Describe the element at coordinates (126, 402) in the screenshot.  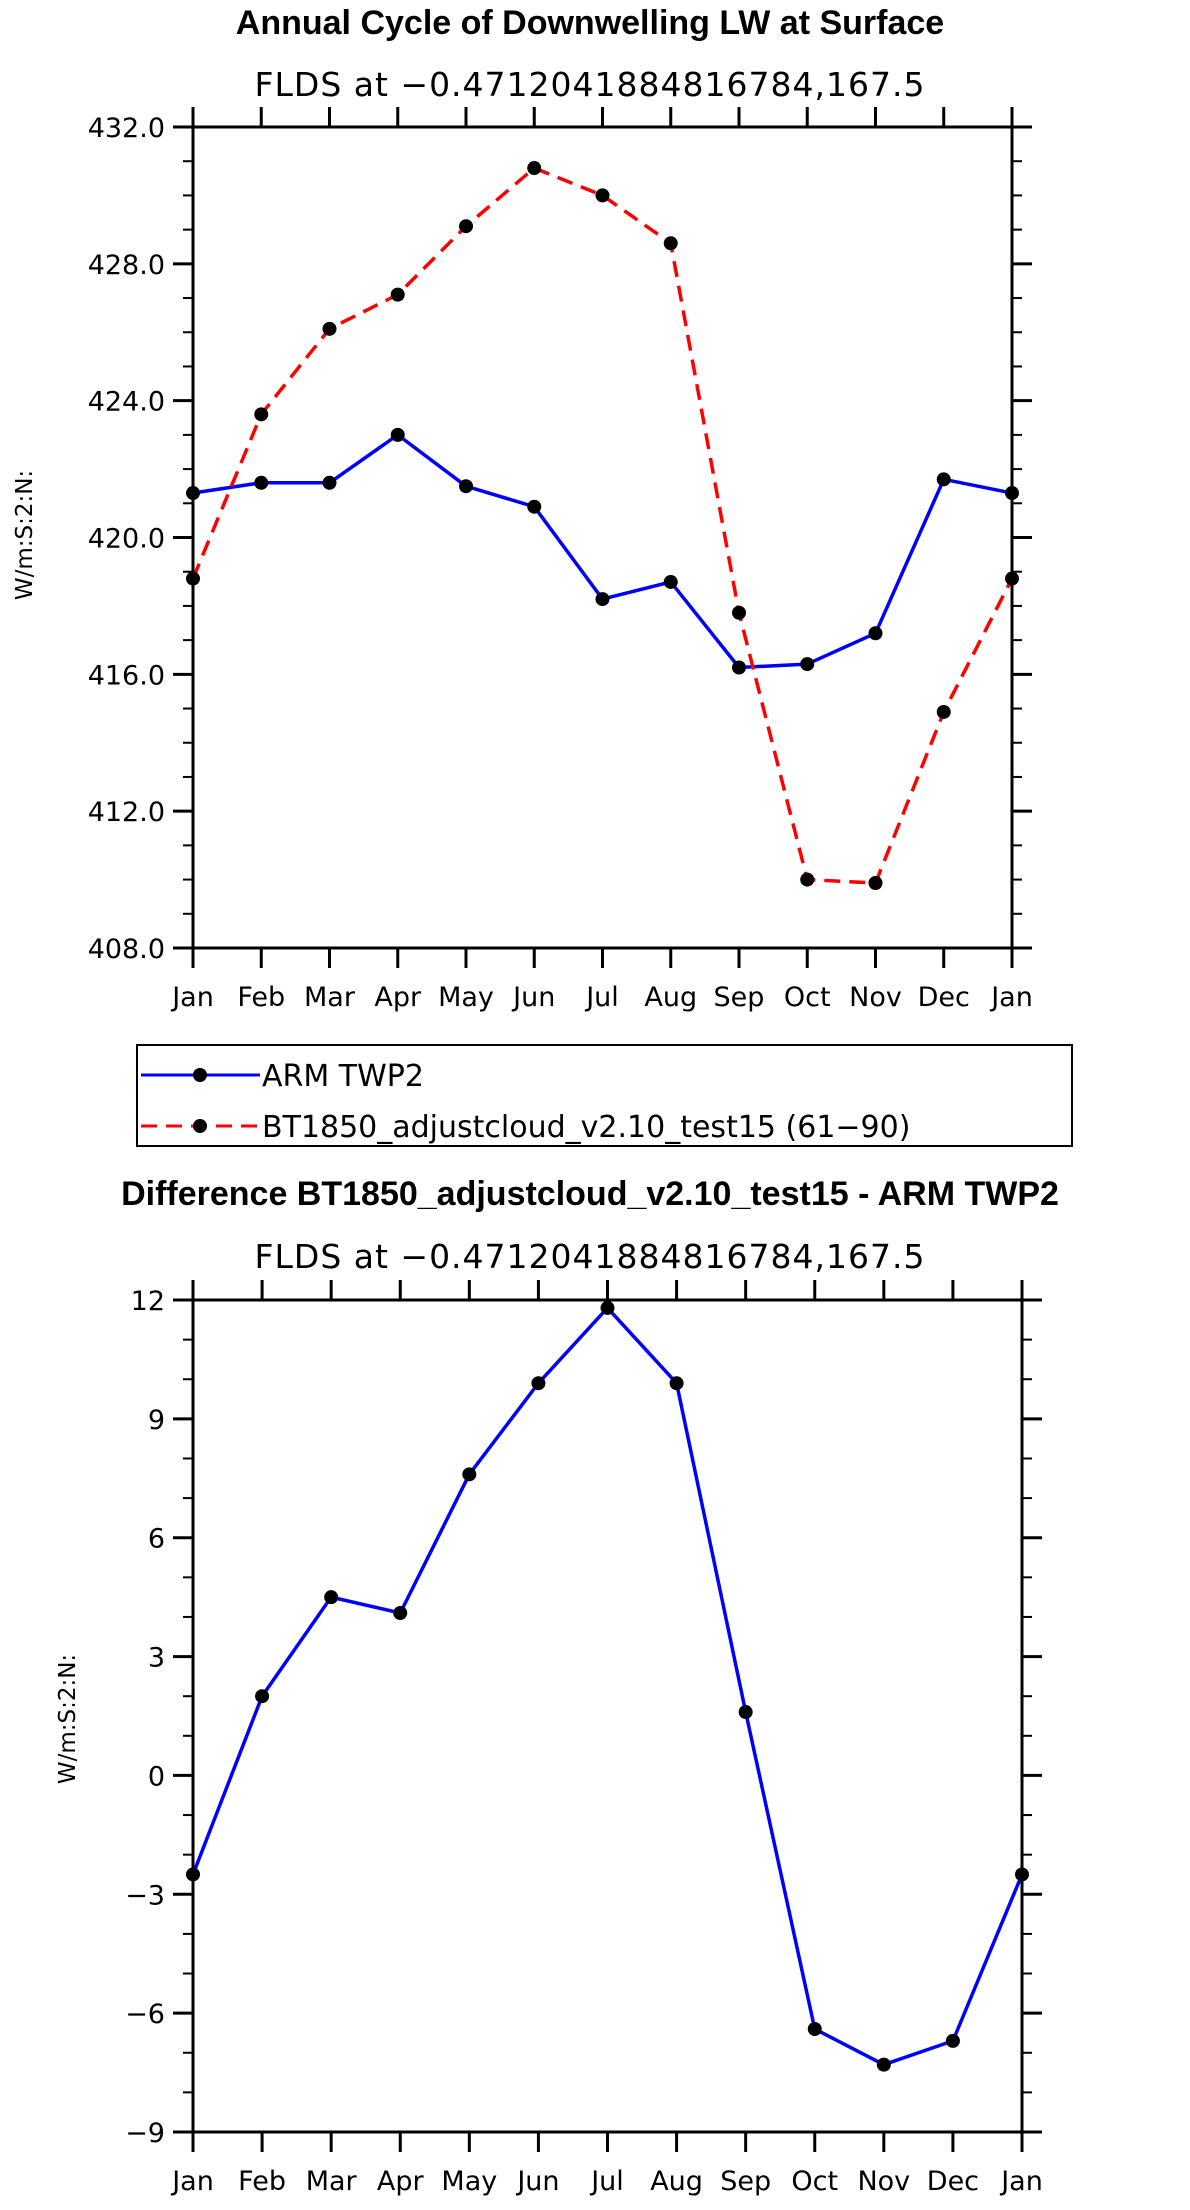
I see `y-tick-label: 424.0` at that location.